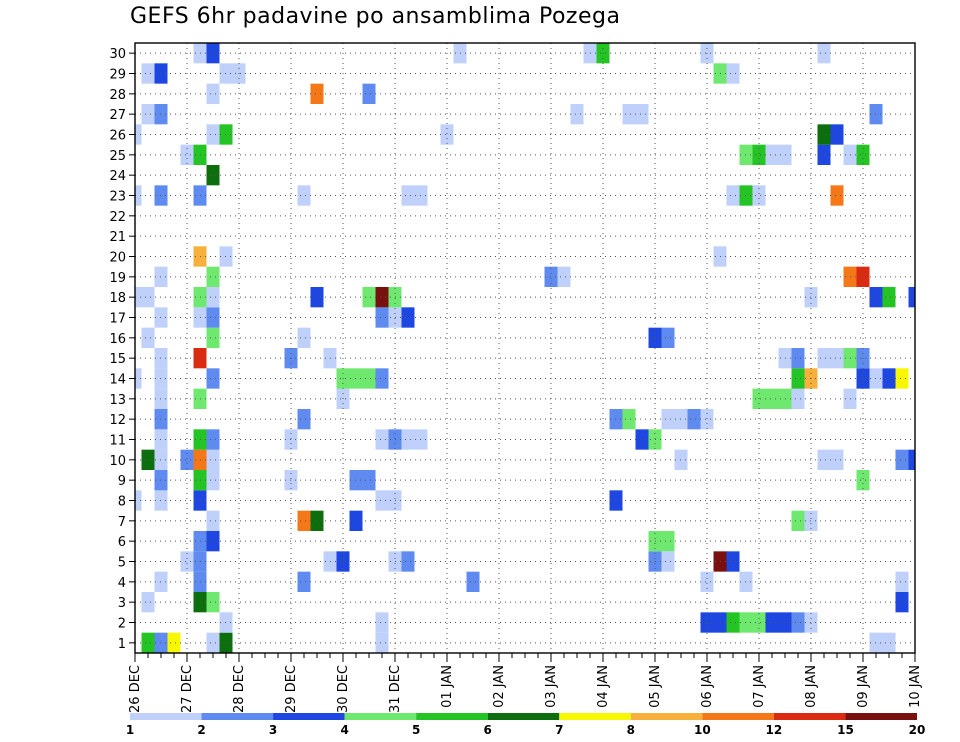  Describe the element at coordinates (117, 278) in the screenshot. I see `y-tick-label: 19` at that location.